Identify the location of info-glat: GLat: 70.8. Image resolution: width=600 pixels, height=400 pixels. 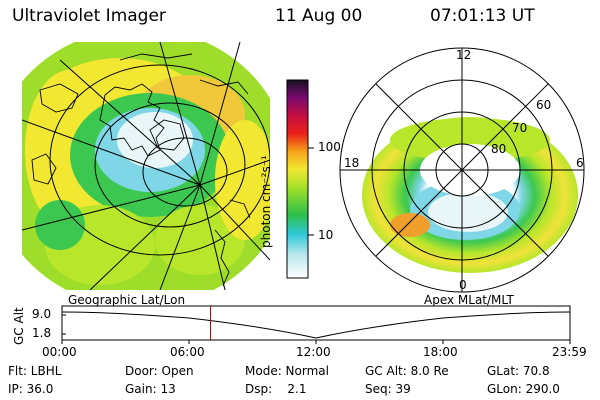
(518, 371).